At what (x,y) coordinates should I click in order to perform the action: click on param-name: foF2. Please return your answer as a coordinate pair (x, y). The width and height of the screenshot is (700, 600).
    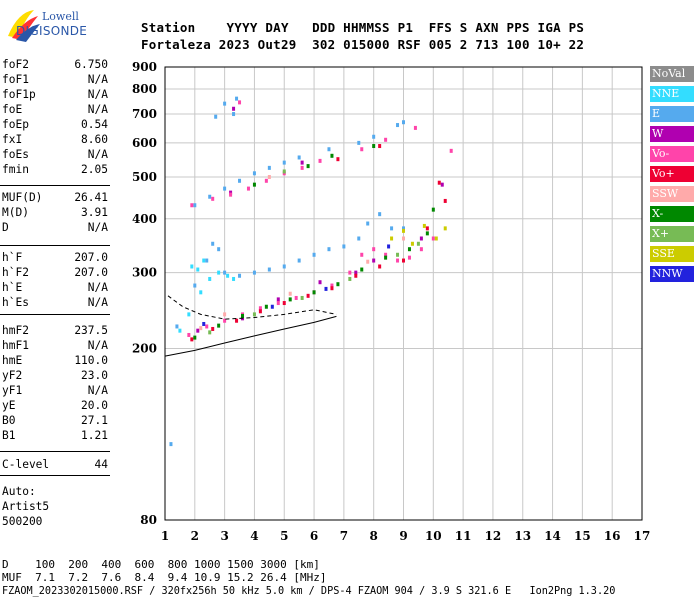
    Looking at the image, I should click on (15, 64).